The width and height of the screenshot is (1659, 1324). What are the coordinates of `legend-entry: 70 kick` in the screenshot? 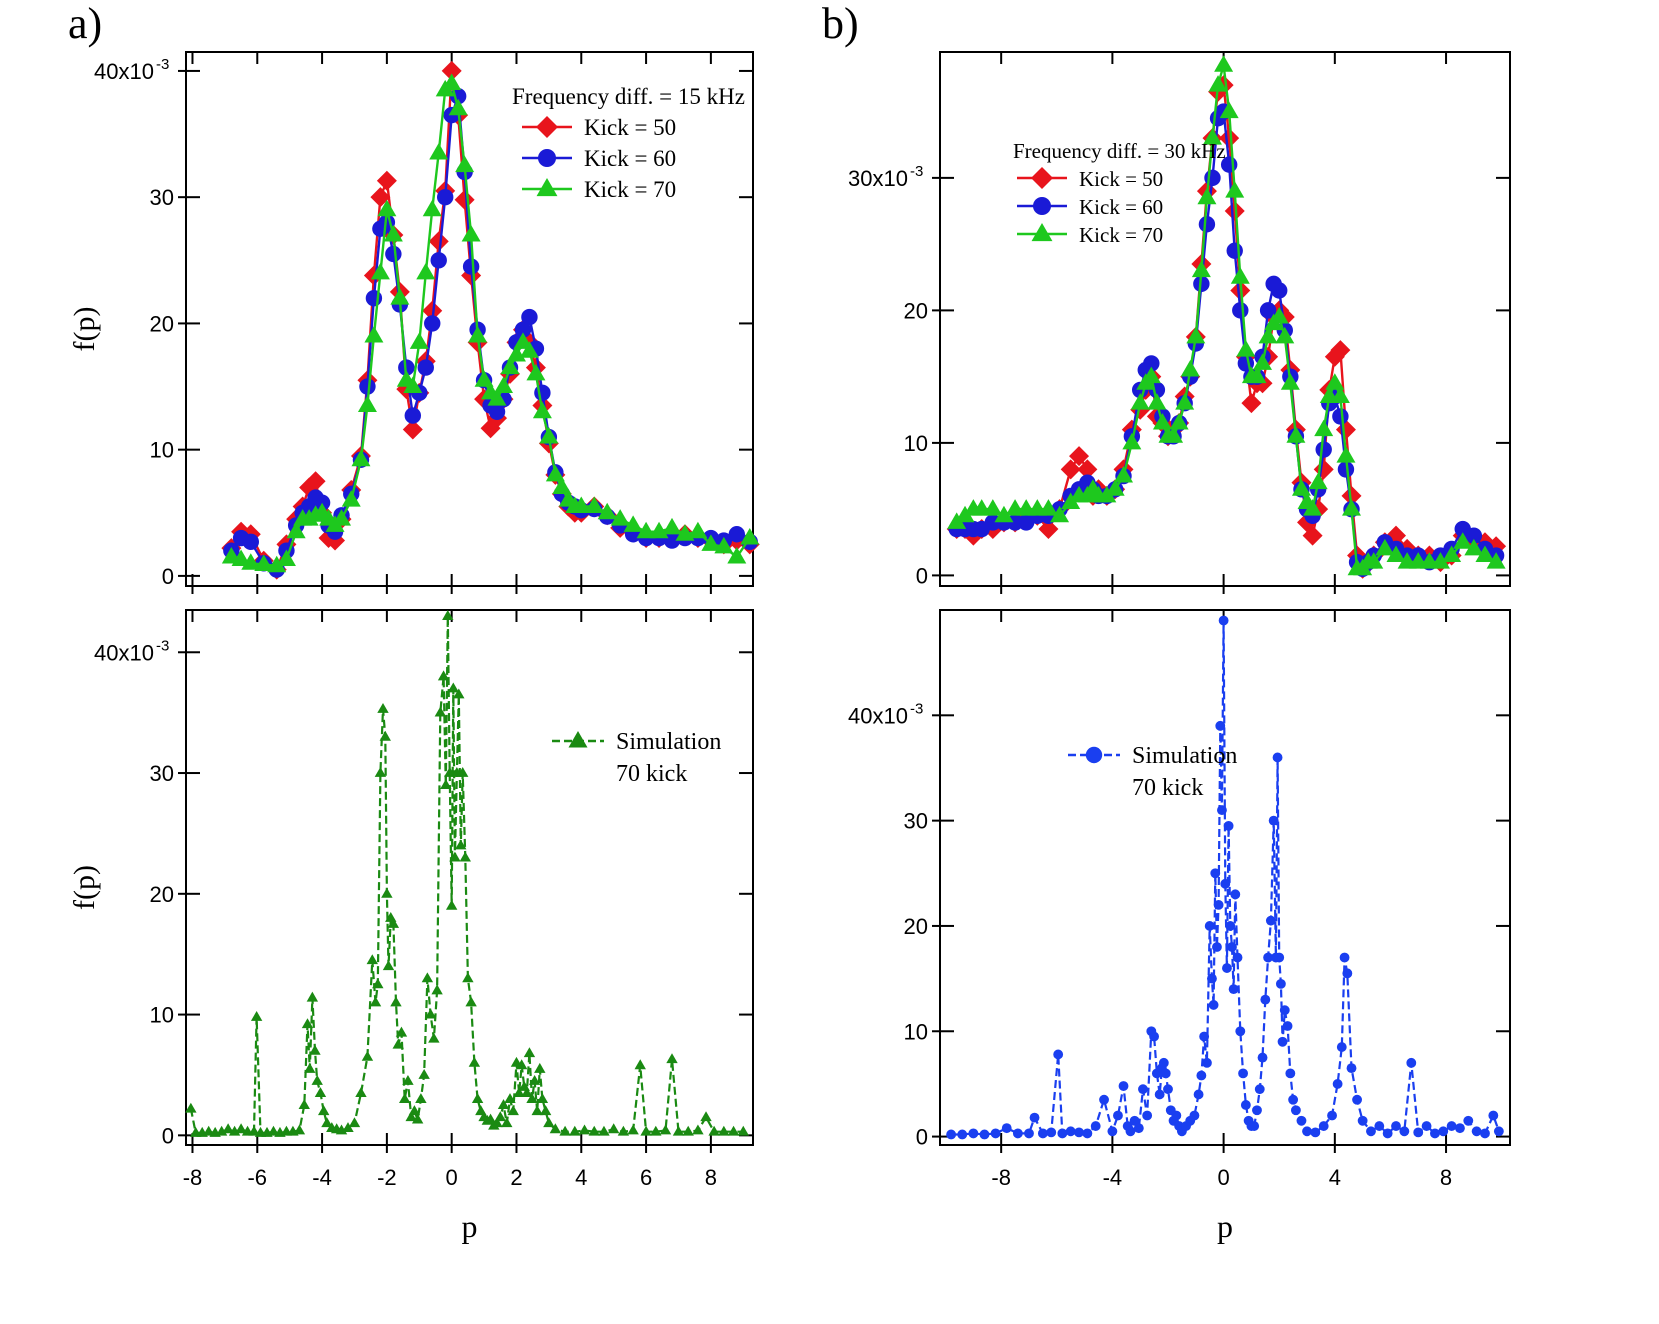 It's located at (1167, 788).